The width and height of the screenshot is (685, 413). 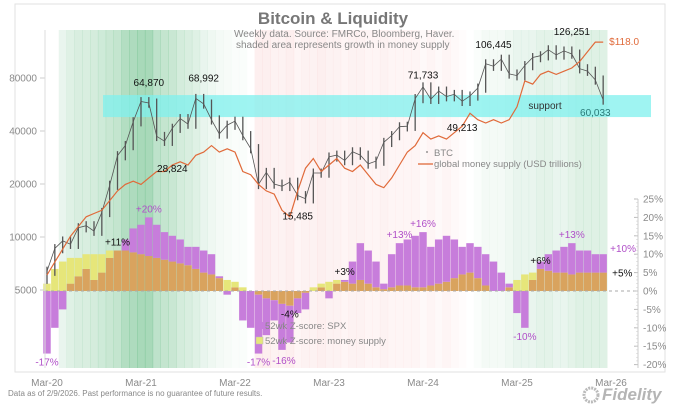 I want to click on left-axis-label: 5000, so click(x=26, y=291).